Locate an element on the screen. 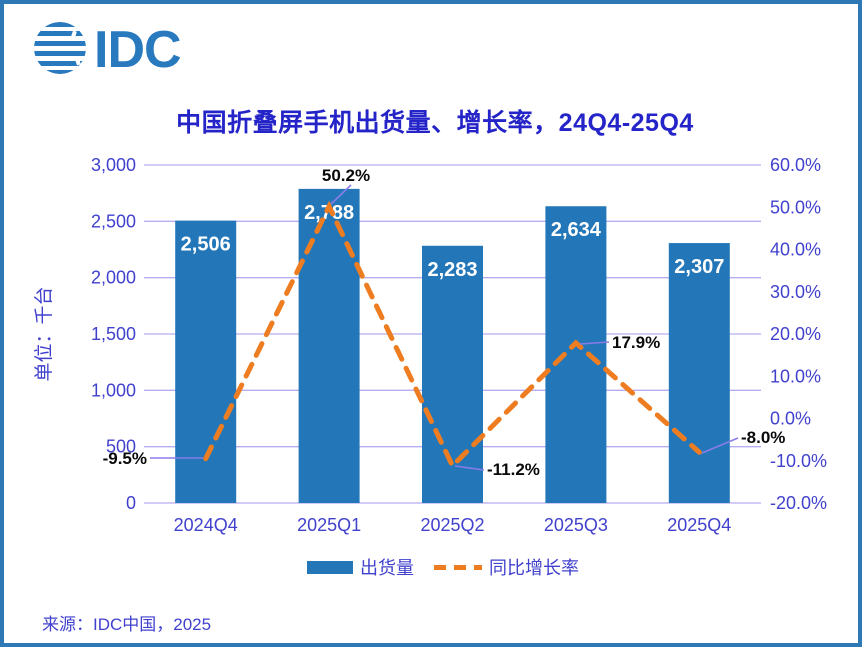 This screenshot has width=862, height=647. bar-value-label: 2,307 is located at coordinates (699, 267).